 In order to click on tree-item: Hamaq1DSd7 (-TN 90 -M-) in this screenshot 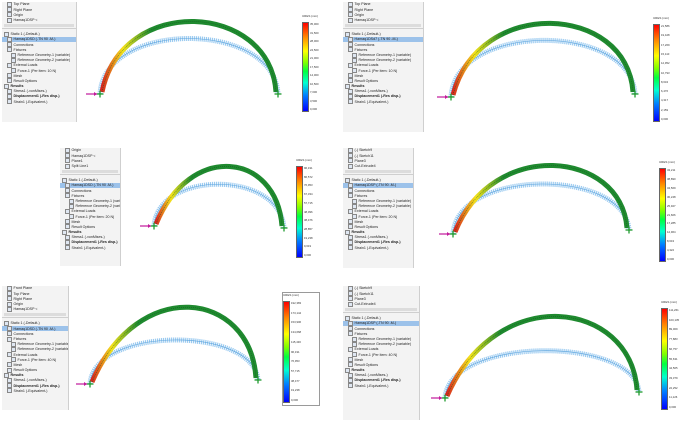, I will do `click(383, 39)`.